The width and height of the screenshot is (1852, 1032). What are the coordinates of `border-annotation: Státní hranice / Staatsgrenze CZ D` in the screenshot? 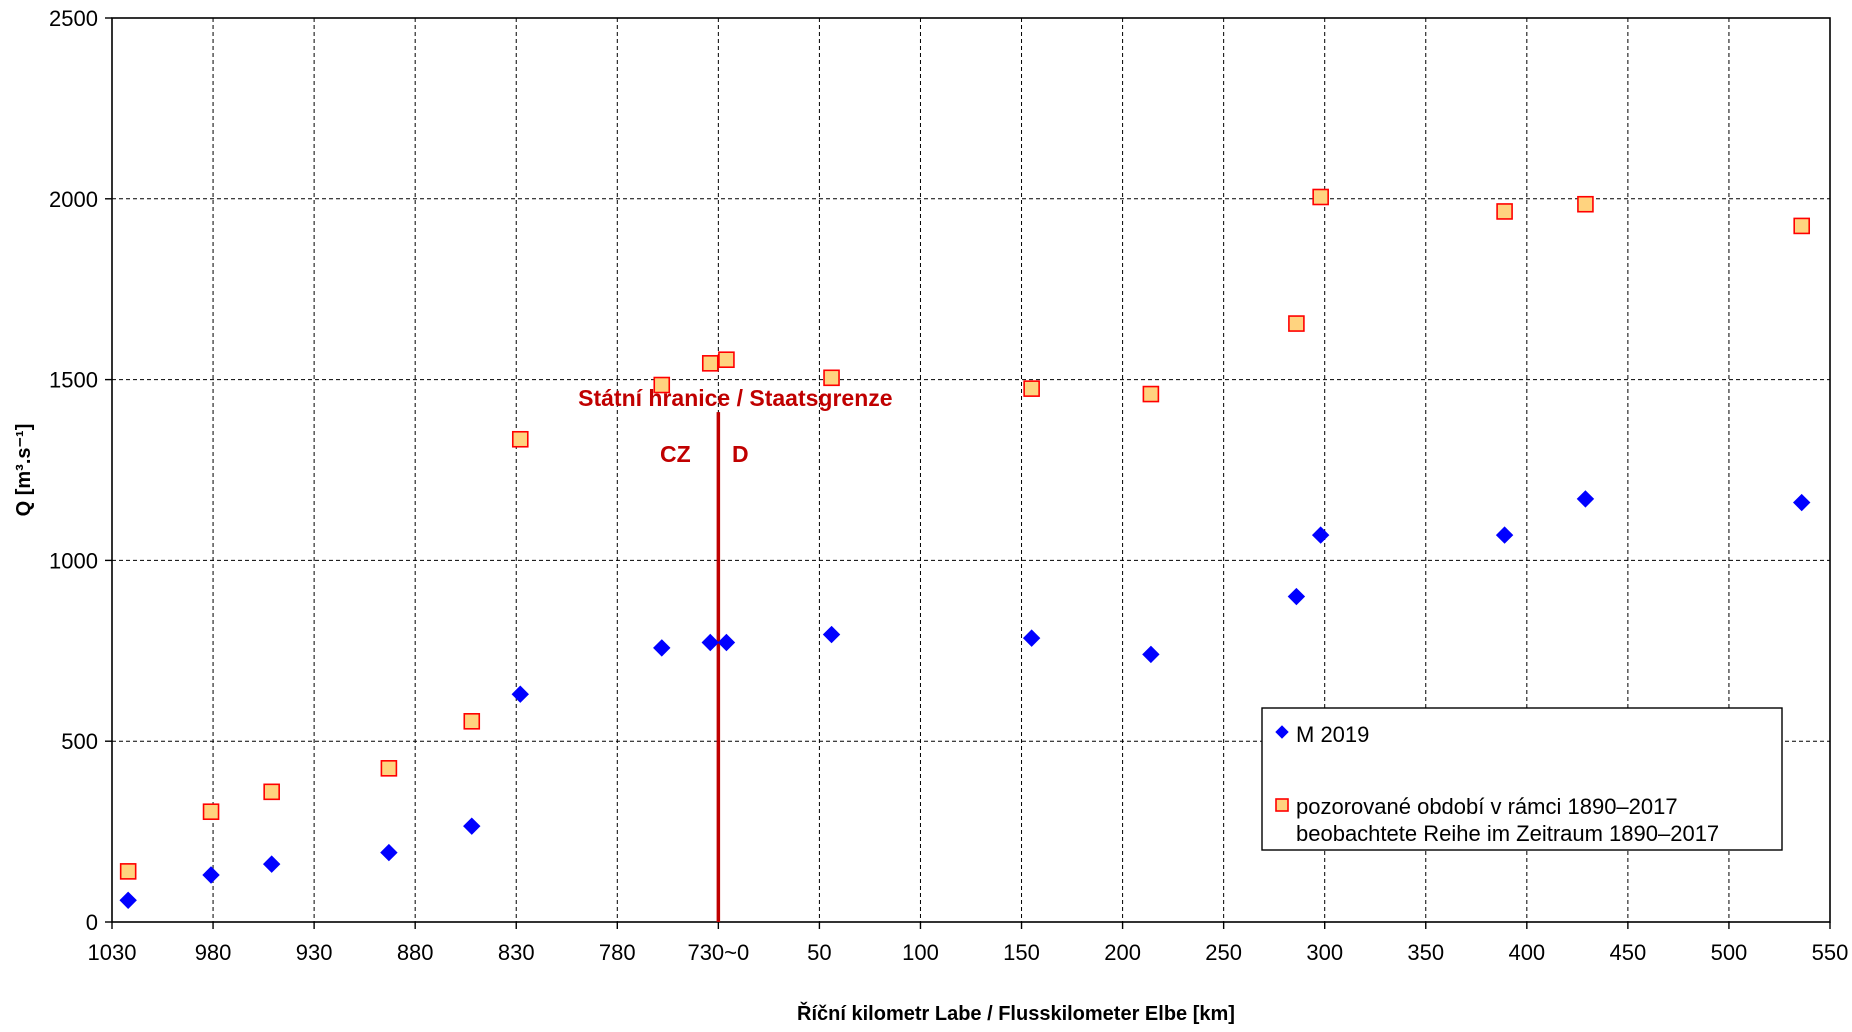 It's located at (735, 653).